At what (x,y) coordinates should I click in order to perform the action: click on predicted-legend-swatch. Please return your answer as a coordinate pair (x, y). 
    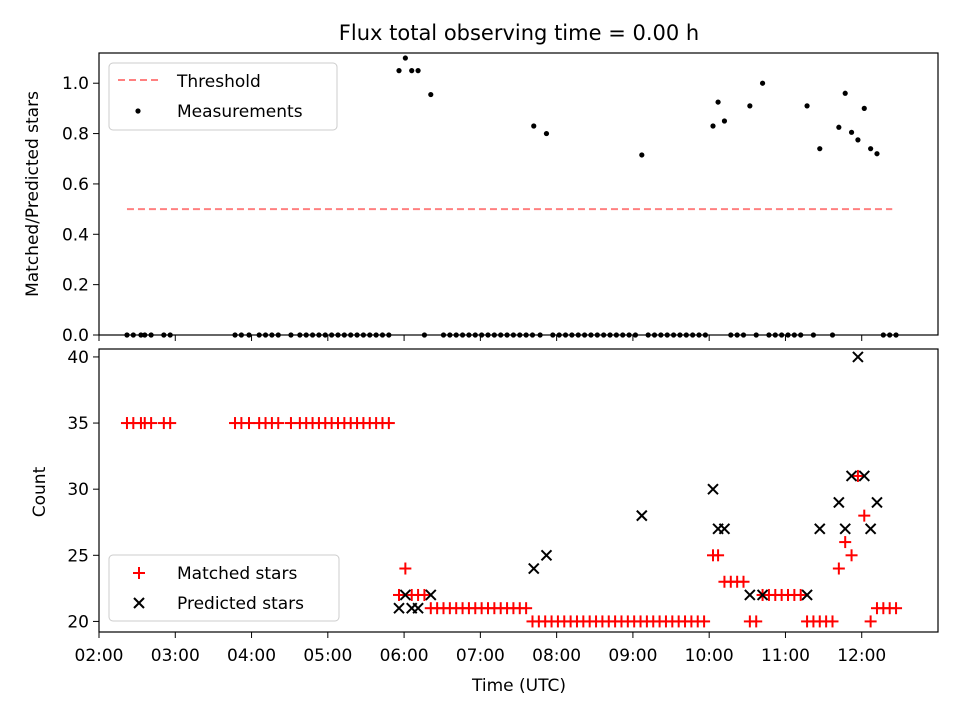
    Looking at the image, I should click on (139, 603).